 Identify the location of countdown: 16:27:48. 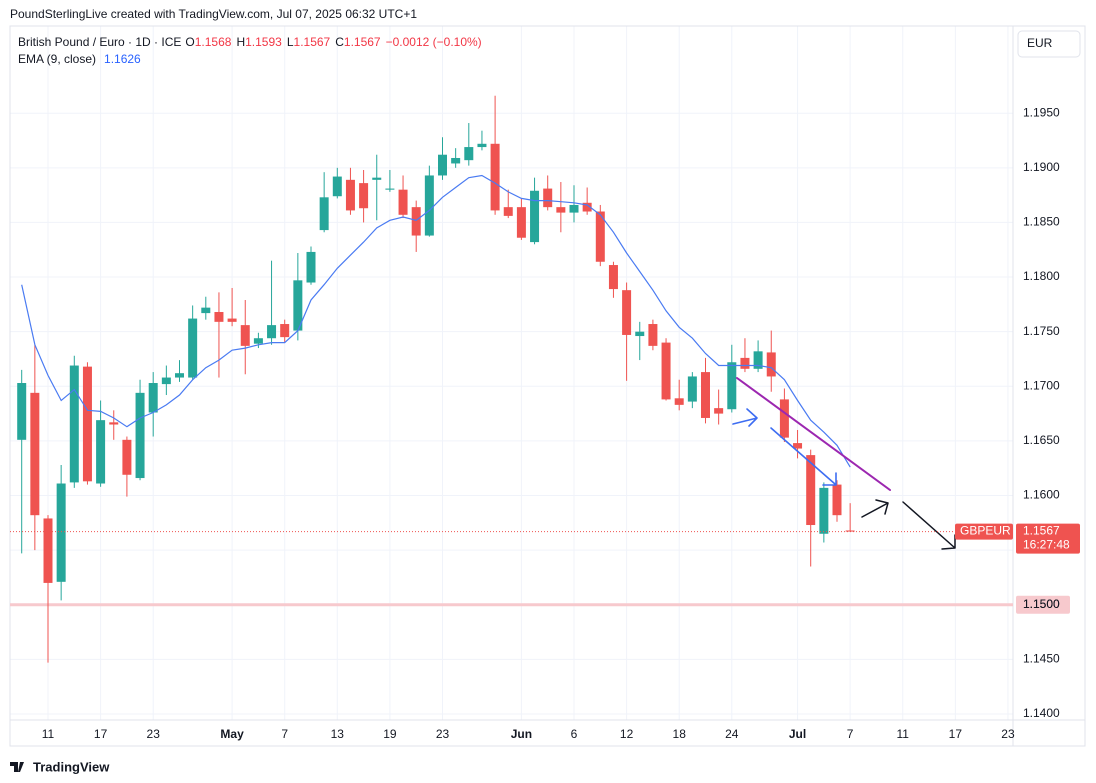
(1046, 545).